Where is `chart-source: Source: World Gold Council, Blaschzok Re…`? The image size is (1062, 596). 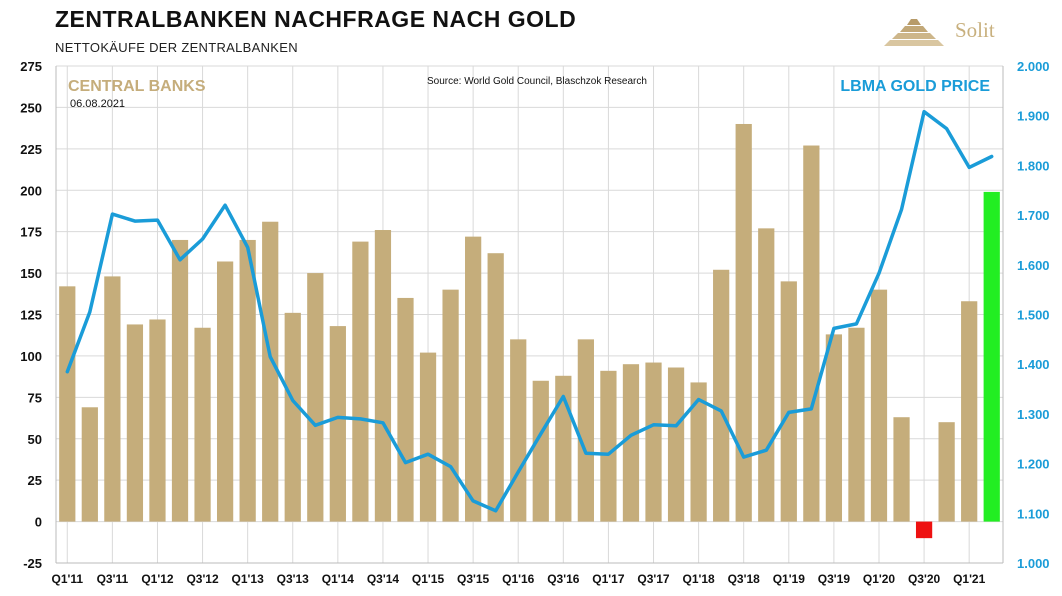
chart-source: Source: World Gold Council, Blaschzok Re… is located at coordinates (537, 81).